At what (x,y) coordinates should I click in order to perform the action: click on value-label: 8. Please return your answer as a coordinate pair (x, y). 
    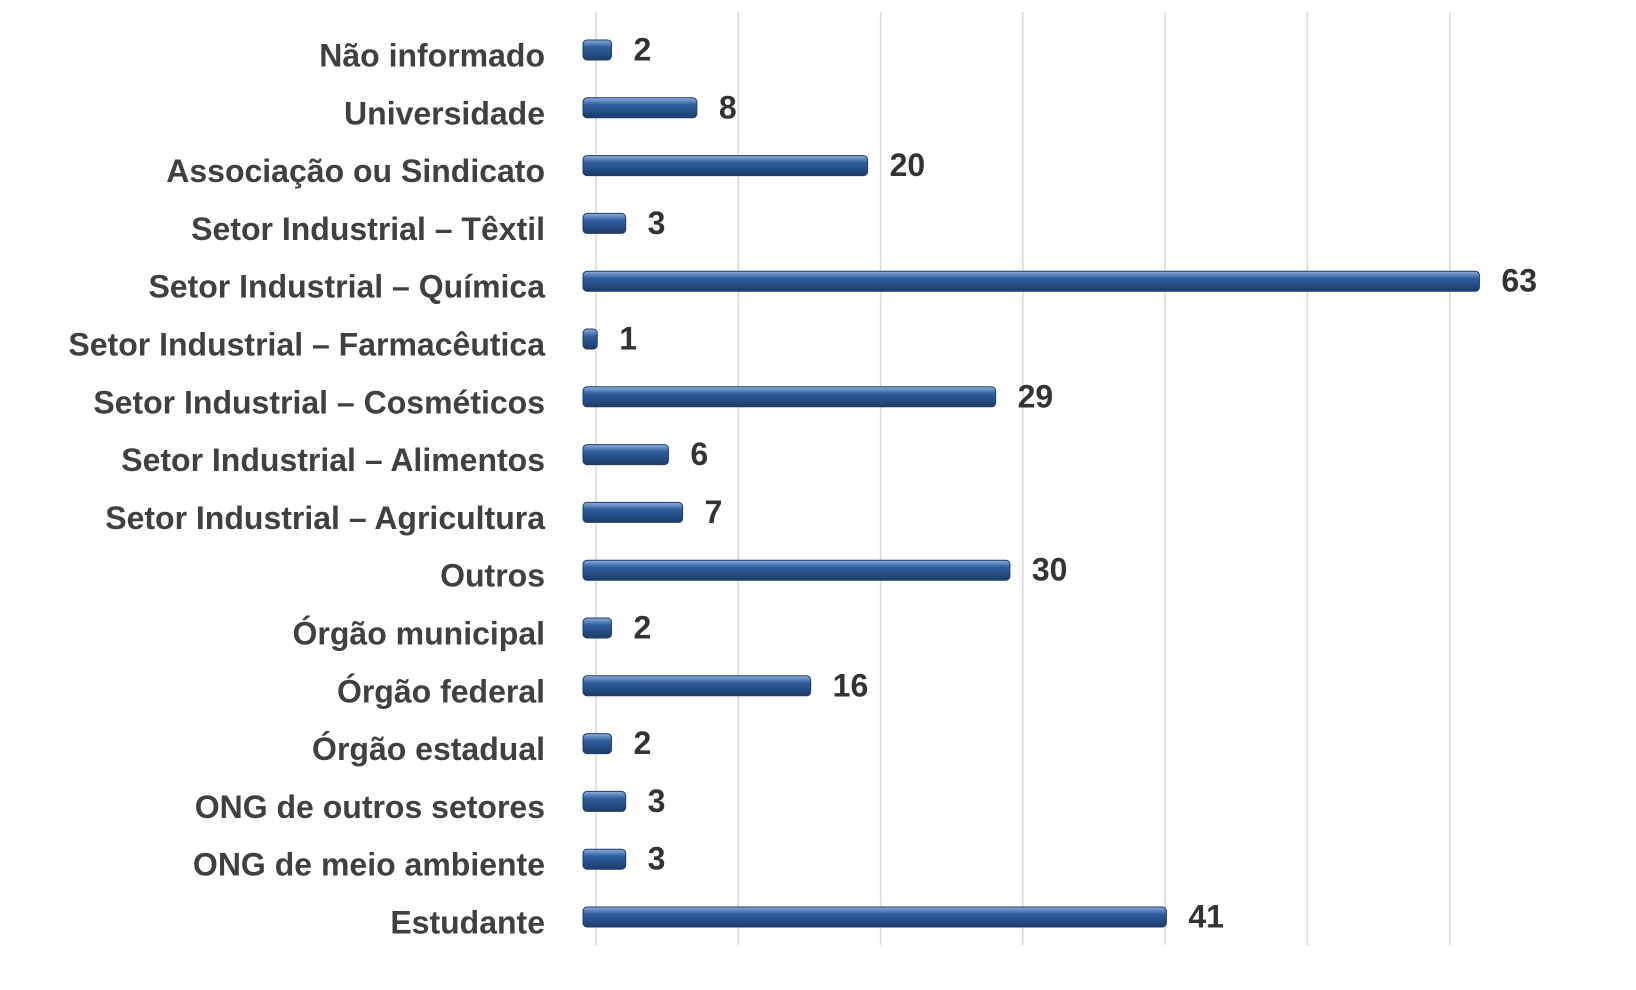
    Looking at the image, I should click on (728, 107).